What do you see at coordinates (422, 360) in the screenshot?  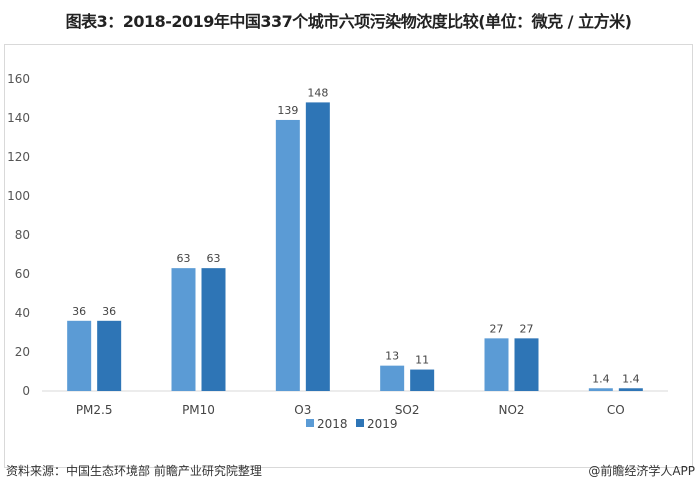 I see `data-label: 11` at bounding box center [422, 360].